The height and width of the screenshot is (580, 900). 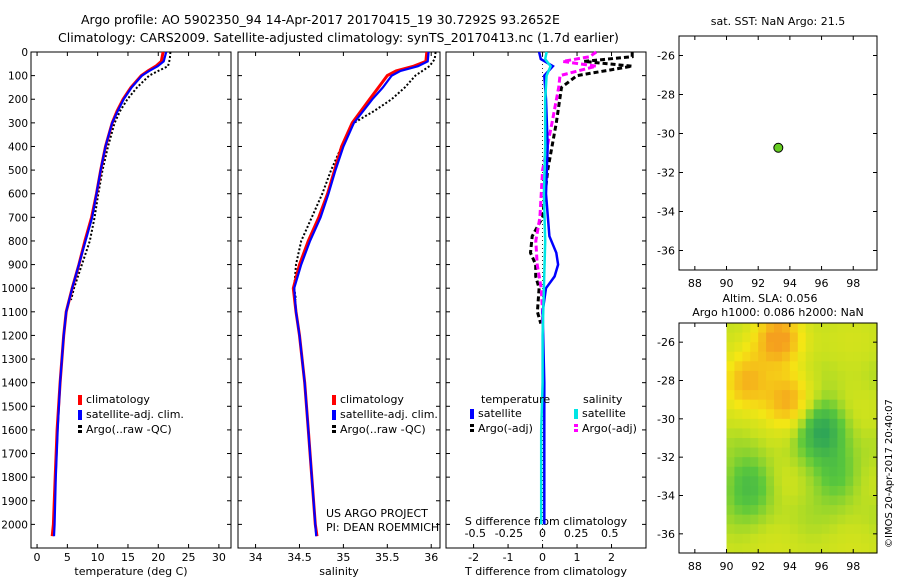 What do you see at coordinates (542, 533) in the screenshot?
I see `top-tick-label: 0` at bounding box center [542, 533].